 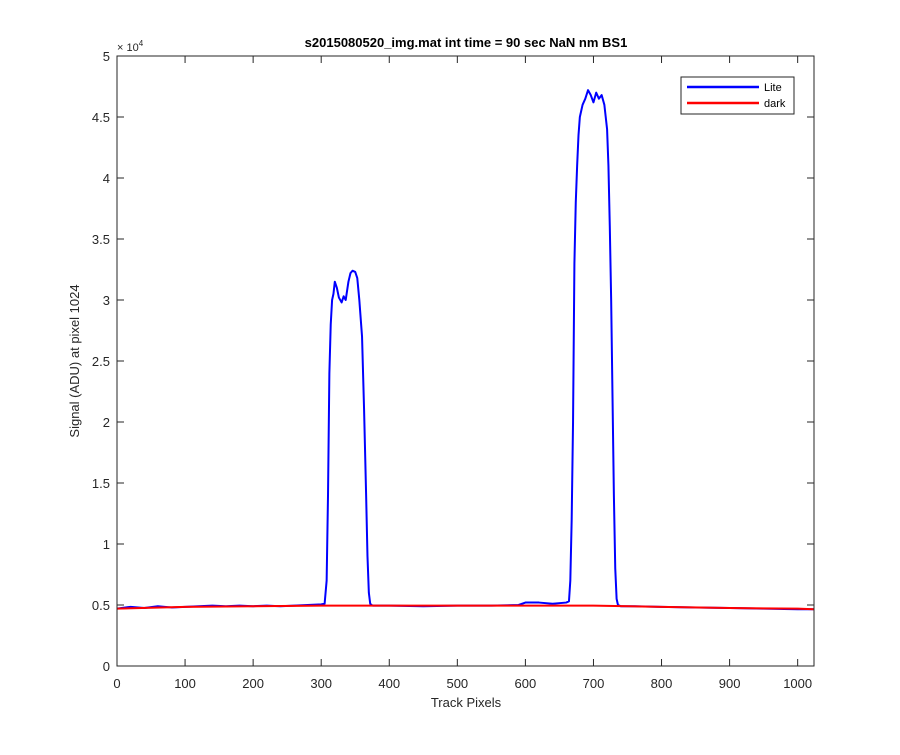 I want to click on y-exponent-base: × 10, so click(x=128, y=48).